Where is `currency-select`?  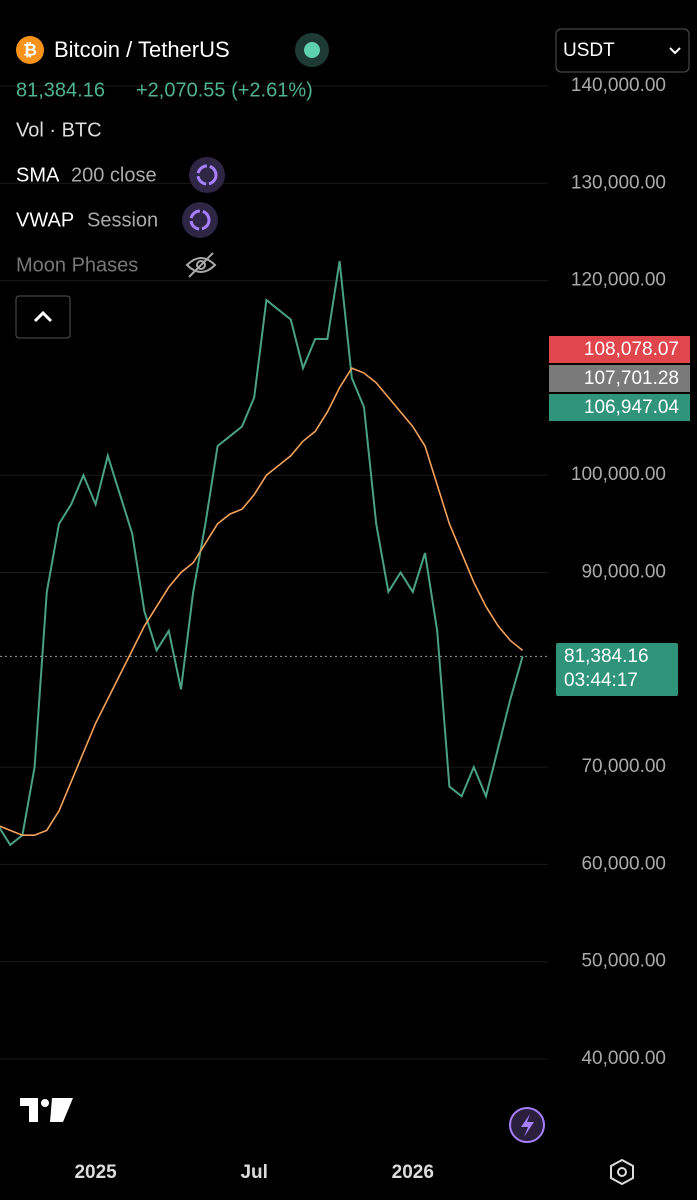 currency-select is located at coordinates (622, 50).